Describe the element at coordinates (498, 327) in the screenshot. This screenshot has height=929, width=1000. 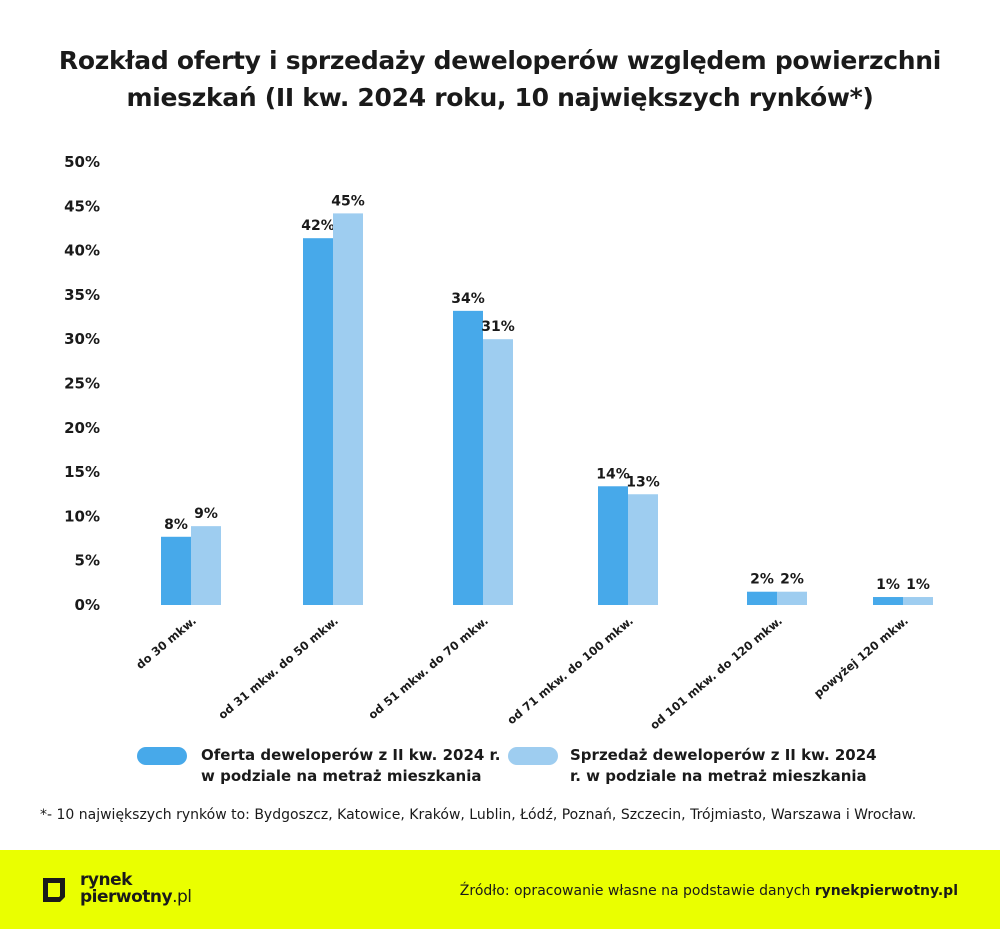
I see `data-label: 31%` at that location.